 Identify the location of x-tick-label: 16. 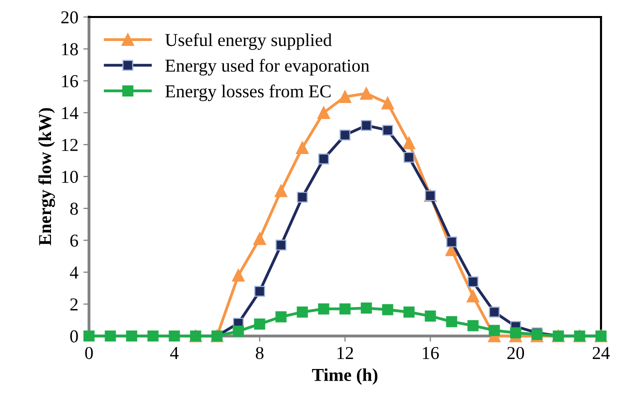
(430, 353).